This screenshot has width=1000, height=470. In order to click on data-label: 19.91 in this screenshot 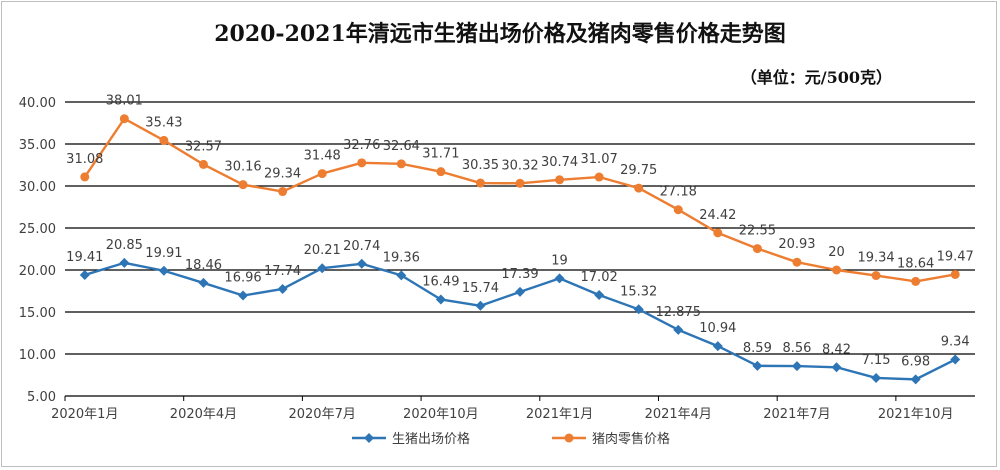, I will do `click(163, 253)`.